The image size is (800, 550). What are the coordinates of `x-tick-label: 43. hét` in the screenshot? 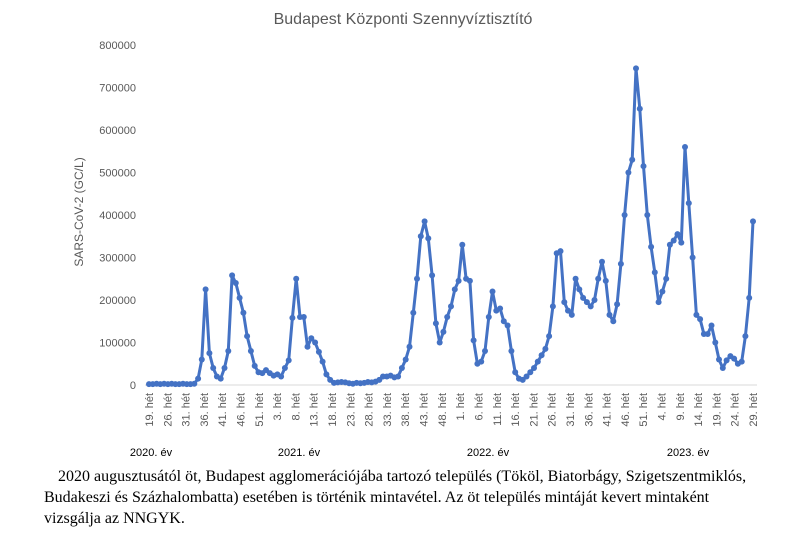 It's located at (425, 410).